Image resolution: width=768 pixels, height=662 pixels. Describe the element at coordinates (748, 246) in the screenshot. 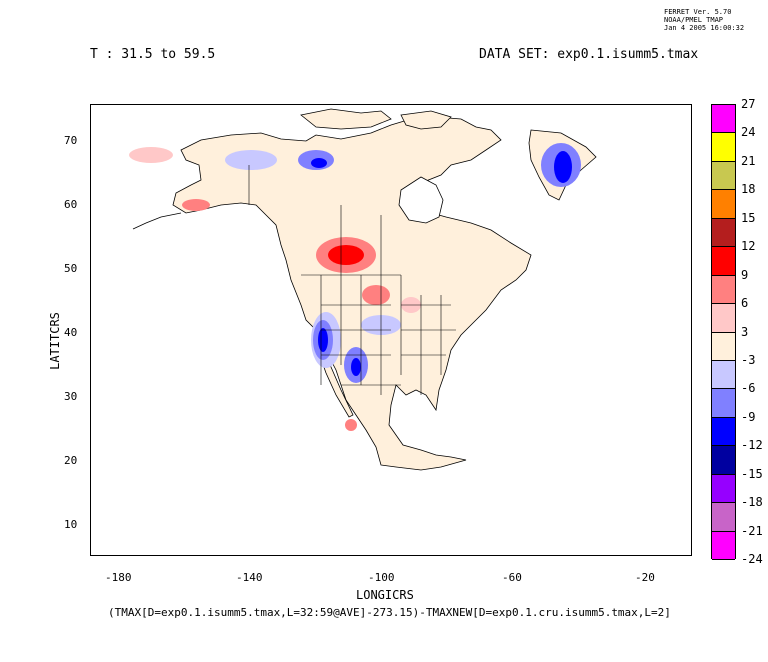

I see `colorbar-tick-label: 12` at that location.